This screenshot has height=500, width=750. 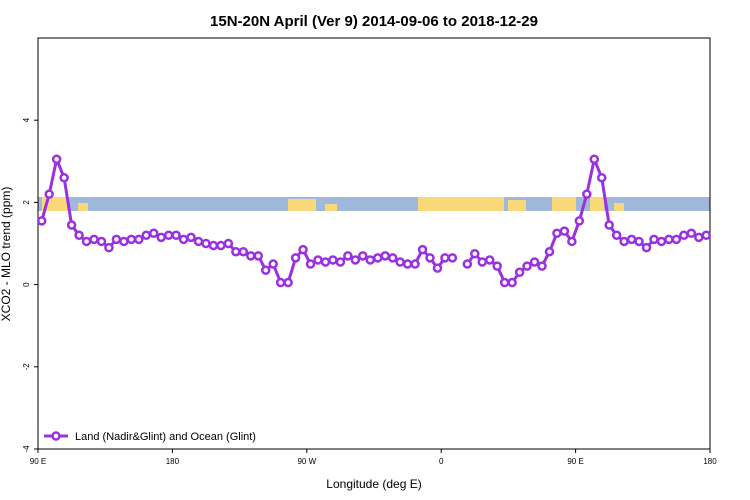 I want to click on y-tick-label: -2, so click(x=26, y=367).